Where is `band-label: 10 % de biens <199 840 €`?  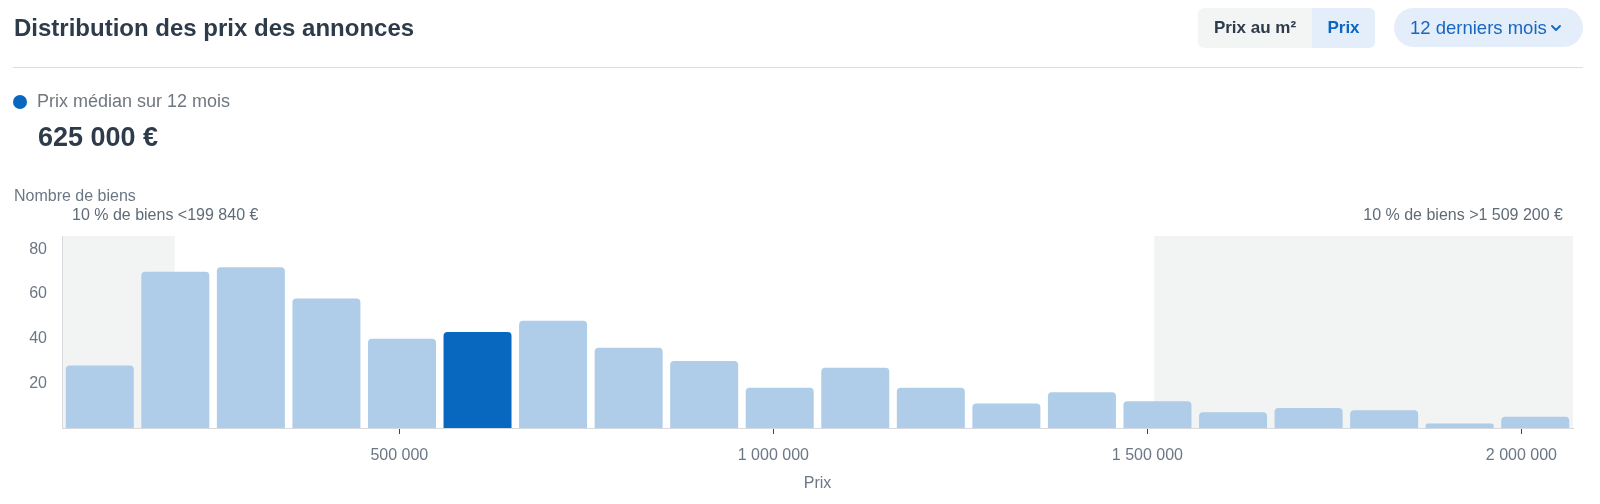 band-label: 10 % de biens <199 840 € is located at coordinates (165, 215).